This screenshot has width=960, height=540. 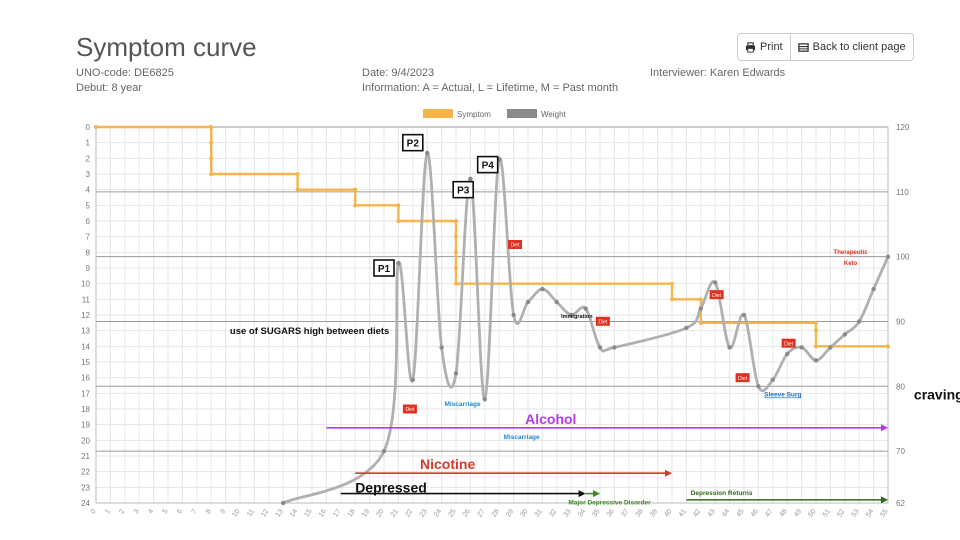 I want to click on y-tick-label-left: 19, so click(x=85, y=425).